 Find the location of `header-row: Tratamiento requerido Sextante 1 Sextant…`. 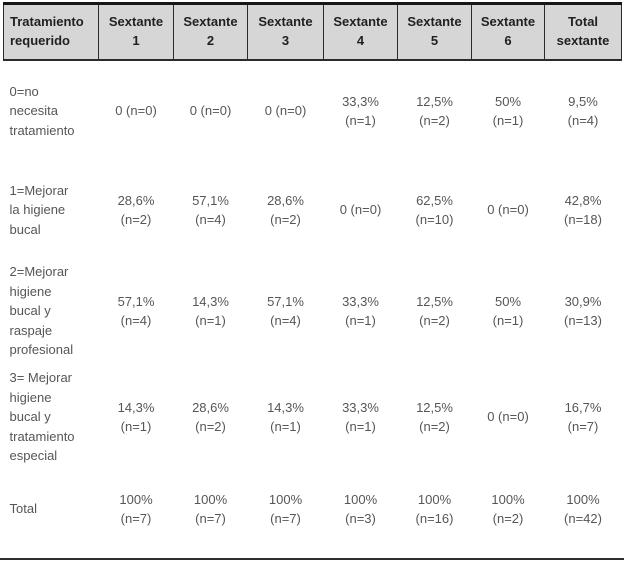

header-row: Tratamiento requerido Sextante 1 Sextant… is located at coordinates (312, 31).